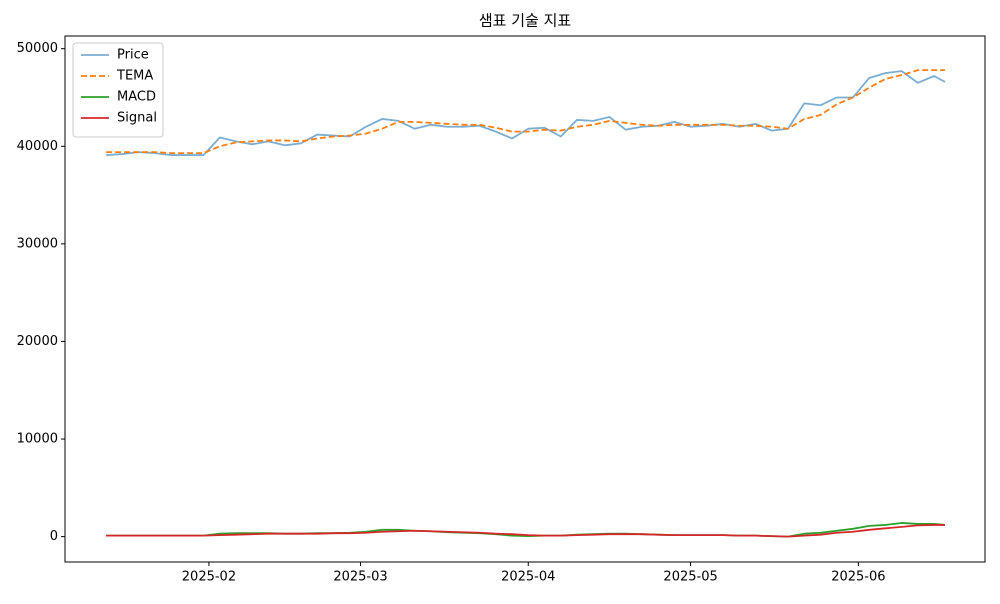 The width and height of the screenshot is (1000, 604). Describe the element at coordinates (37, 48) in the screenshot. I see `y-tick-label: 50000` at that location.